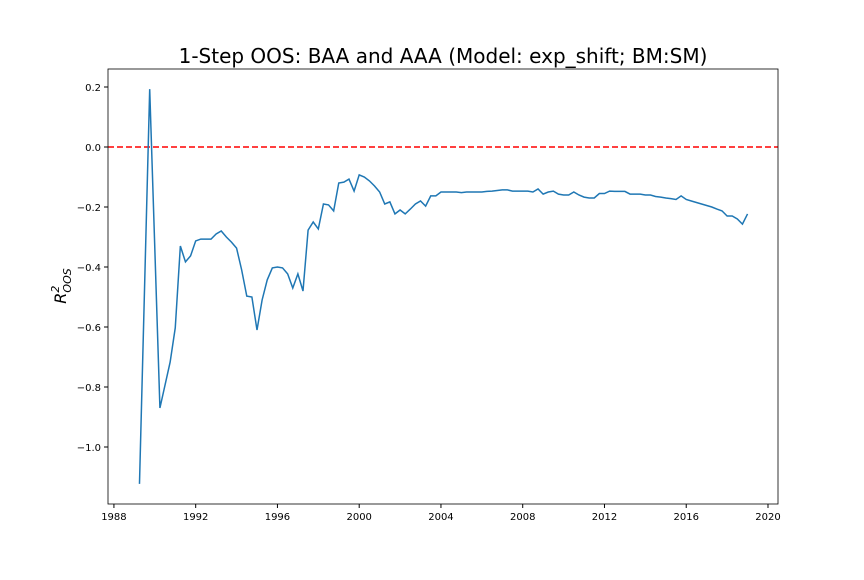 The image size is (864, 580). What do you see at coordinates (604, 517) in the screenshot?
I see `x-tick-label: 2012` at bounding box center [604, 517].